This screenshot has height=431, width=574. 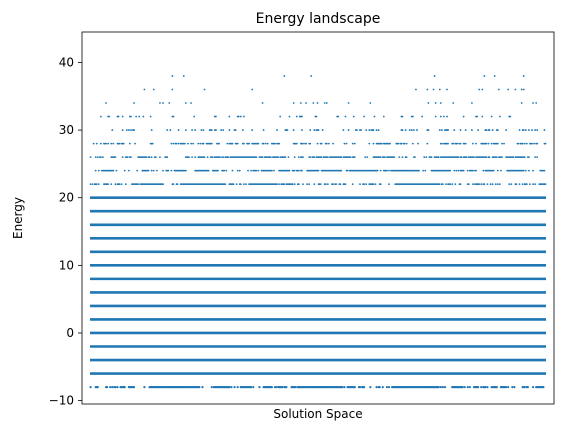 What do you see at coordinates (66, 130) in the screenshot?
I see `y-tick-label: 30` at bounding box center [66, 130].